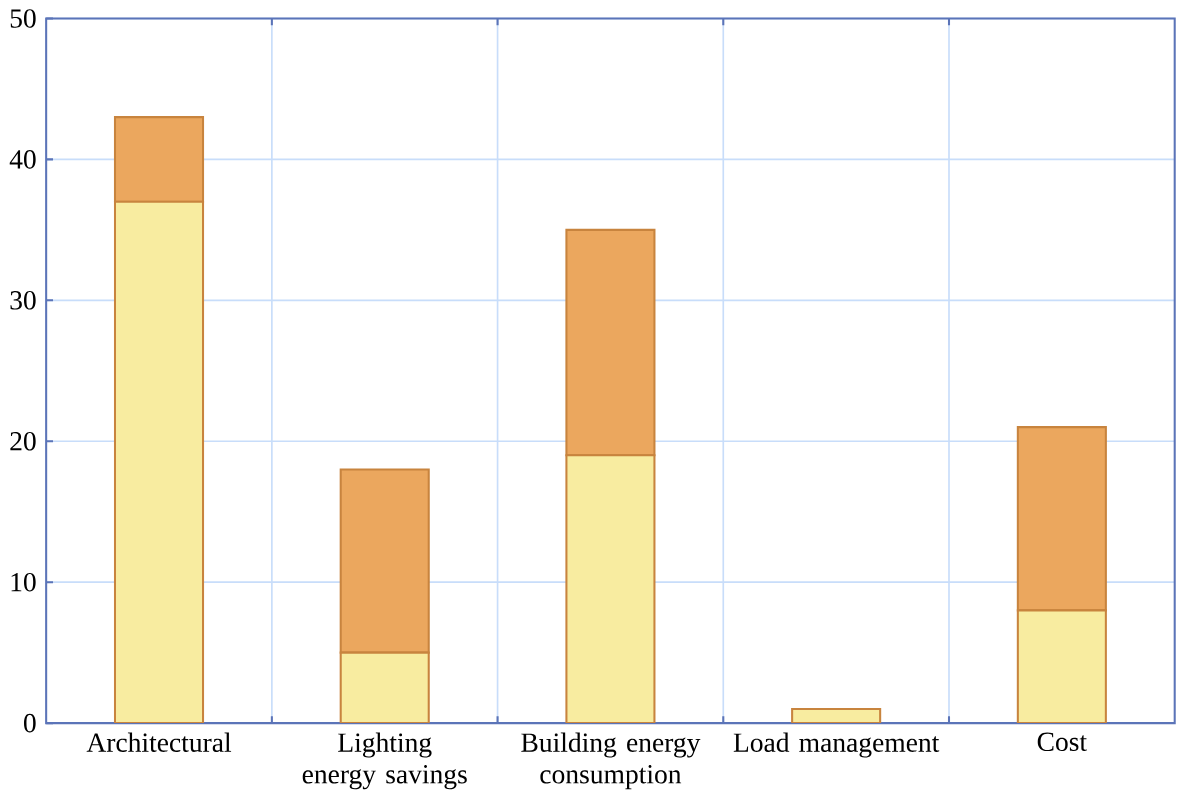 The width and height of the screenshot is (1188, 798). What do you see at coordinates (1062, 741) in the screenshot?
I see `x-tick-label: Cost` at bounding box center [1062, 741].